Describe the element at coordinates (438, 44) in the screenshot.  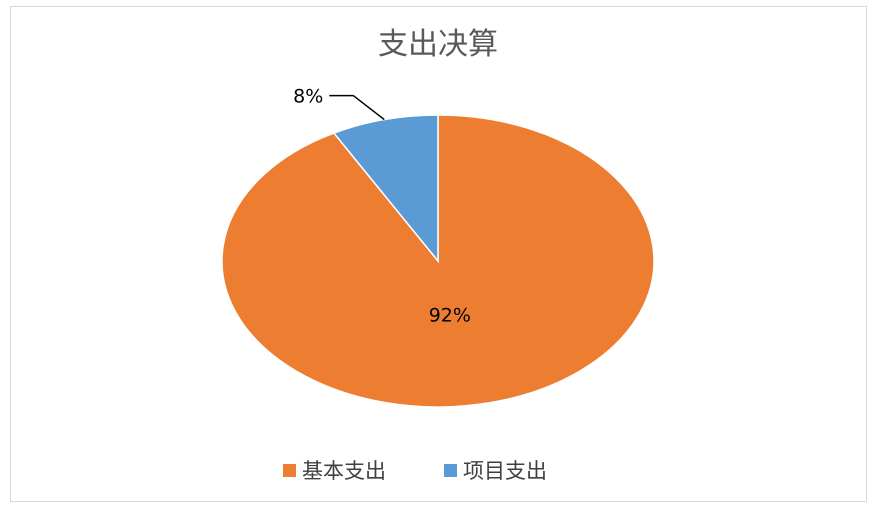
I see `chart-title: 支出决算` at that location.